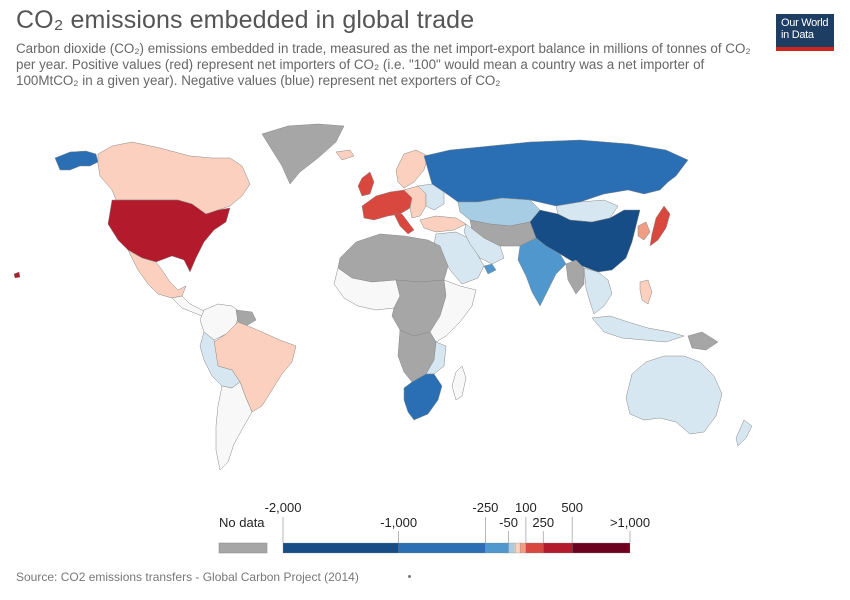 The image size is (850, 600). Describe the element at coordinates (797, 35) in the screenshot. I see `logo-line-2: in Data` at that location.